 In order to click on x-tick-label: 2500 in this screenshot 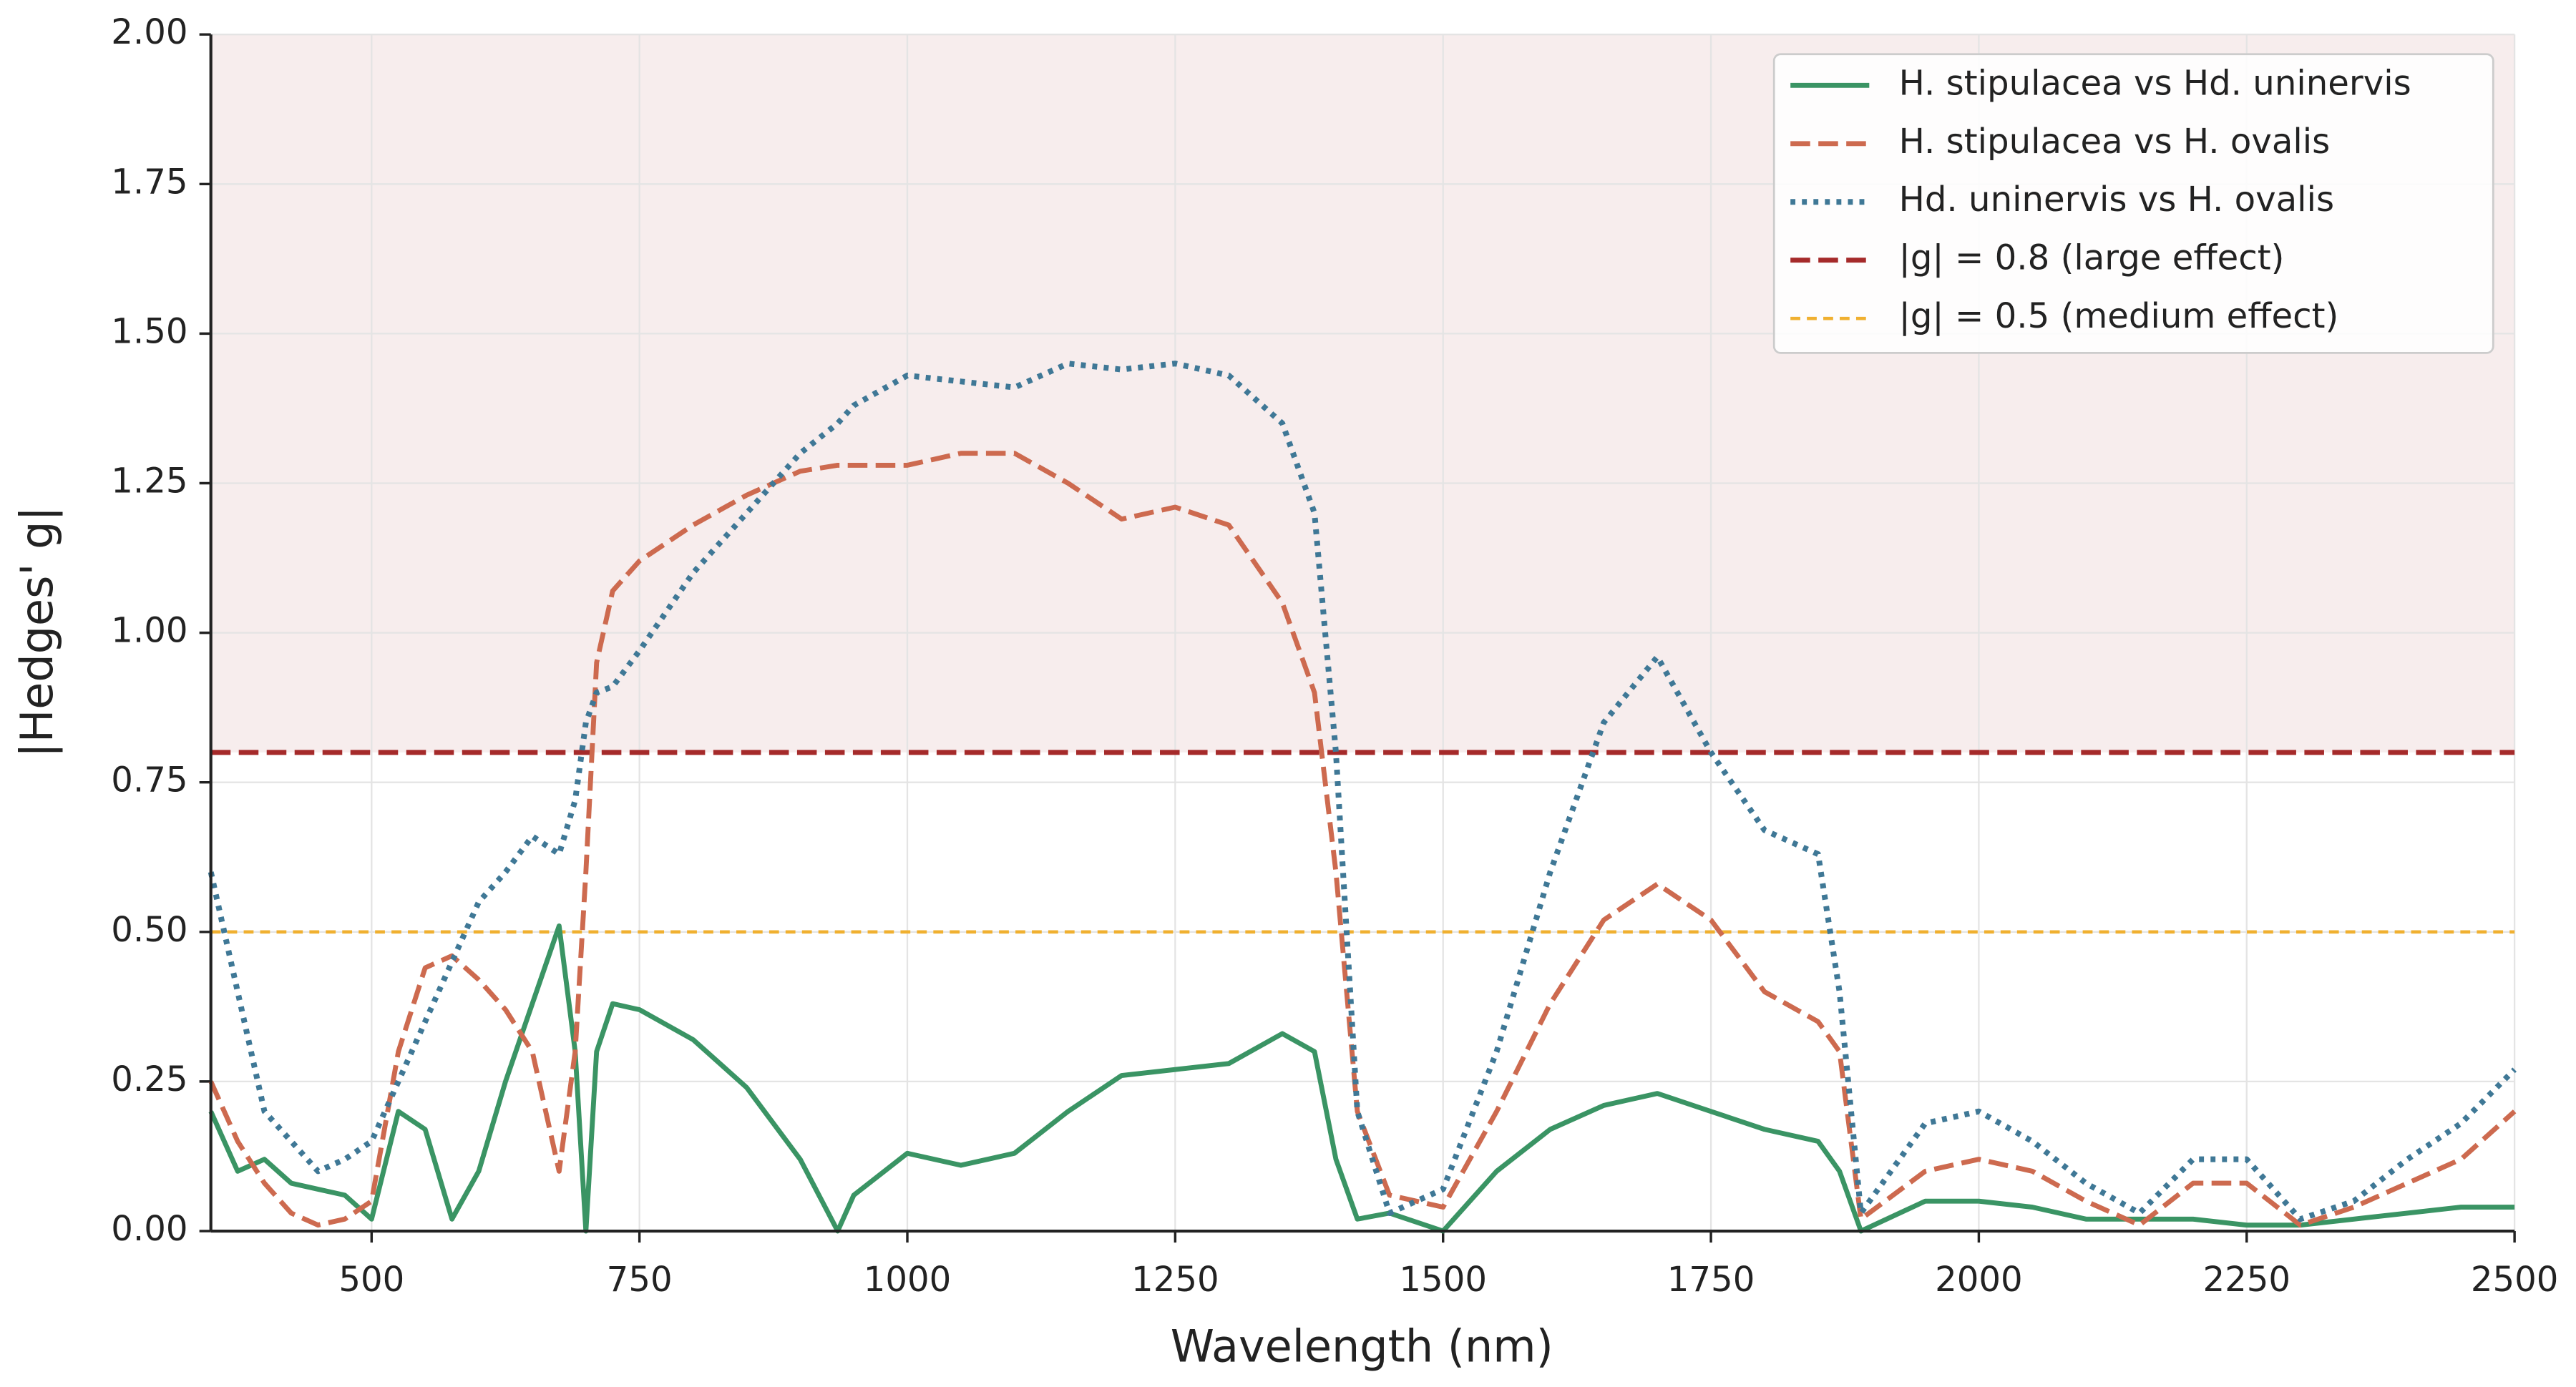, I will do `click(2515, 1280)`.